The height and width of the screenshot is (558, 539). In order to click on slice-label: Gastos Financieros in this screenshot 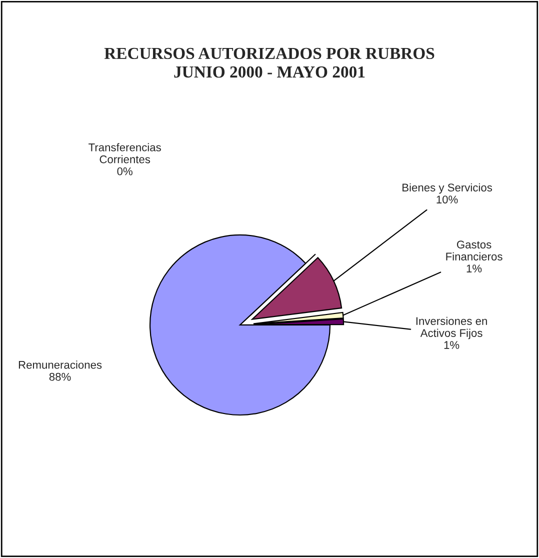, I will do `click(474, 250)`.